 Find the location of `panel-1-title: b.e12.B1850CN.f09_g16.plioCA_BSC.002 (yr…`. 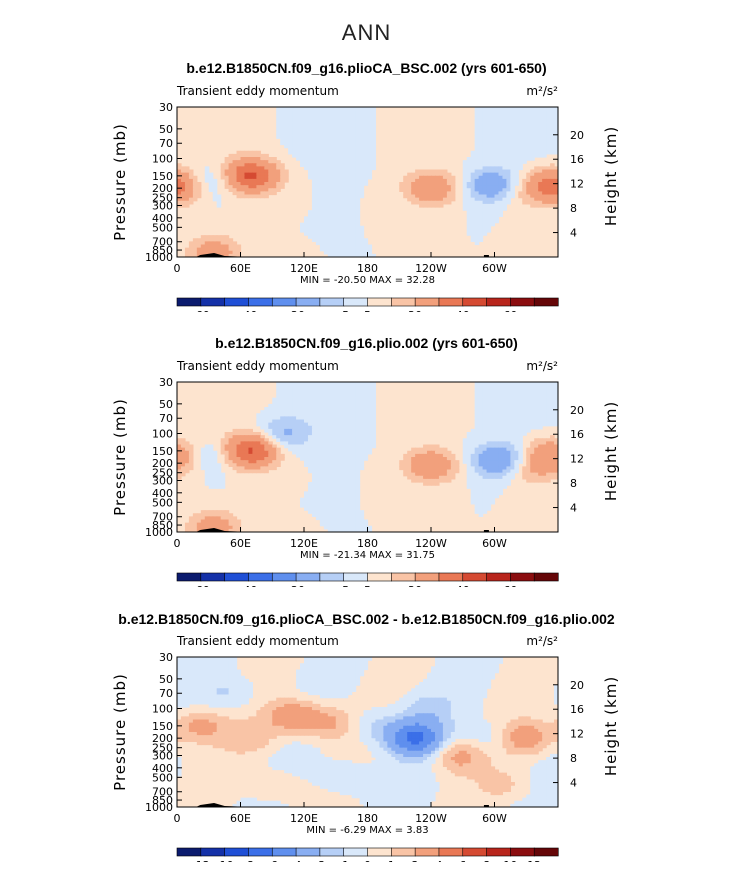

panel-1-title: b.e12.B1850CN.f09_g16.plioCA_BSC.002 (yr… is located at coordinates (366, 68).